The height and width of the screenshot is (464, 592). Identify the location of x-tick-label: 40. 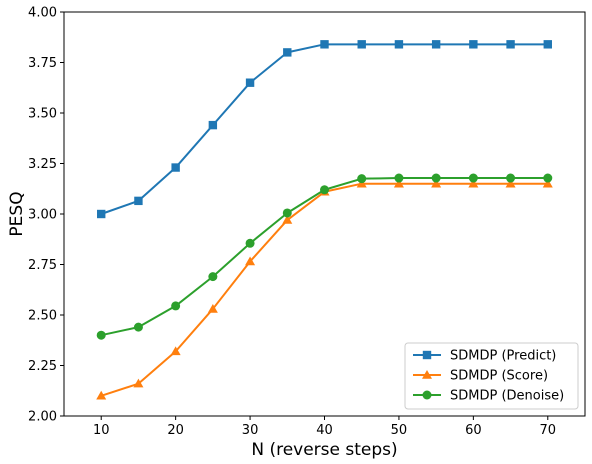
(324, 430).